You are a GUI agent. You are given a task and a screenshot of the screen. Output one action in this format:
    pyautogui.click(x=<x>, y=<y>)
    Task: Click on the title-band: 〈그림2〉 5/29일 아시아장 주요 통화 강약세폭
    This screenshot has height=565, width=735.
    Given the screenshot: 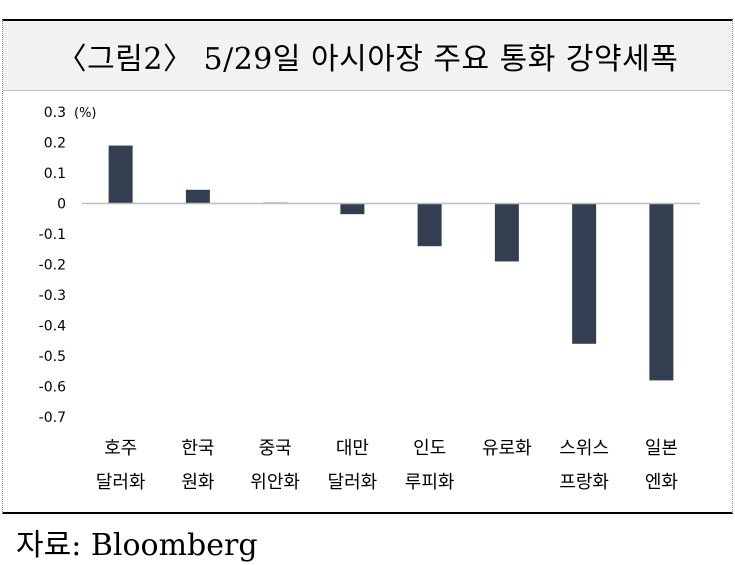 What is the action you would take?
    pyautogui.click(x=367, y=56)
    